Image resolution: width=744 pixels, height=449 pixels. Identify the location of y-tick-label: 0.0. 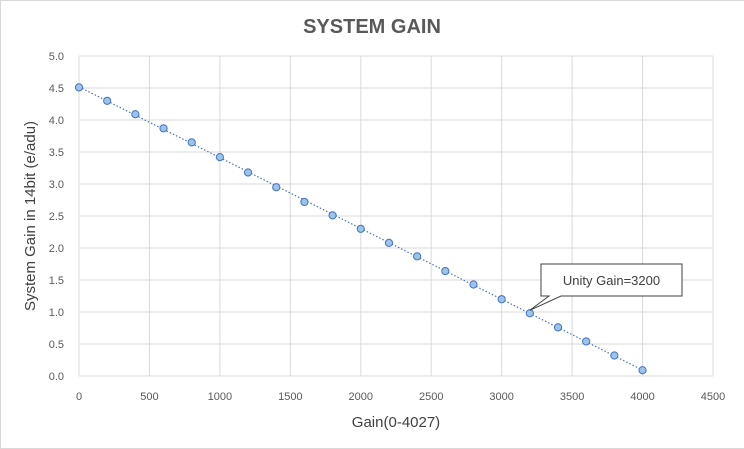
(56, 377).